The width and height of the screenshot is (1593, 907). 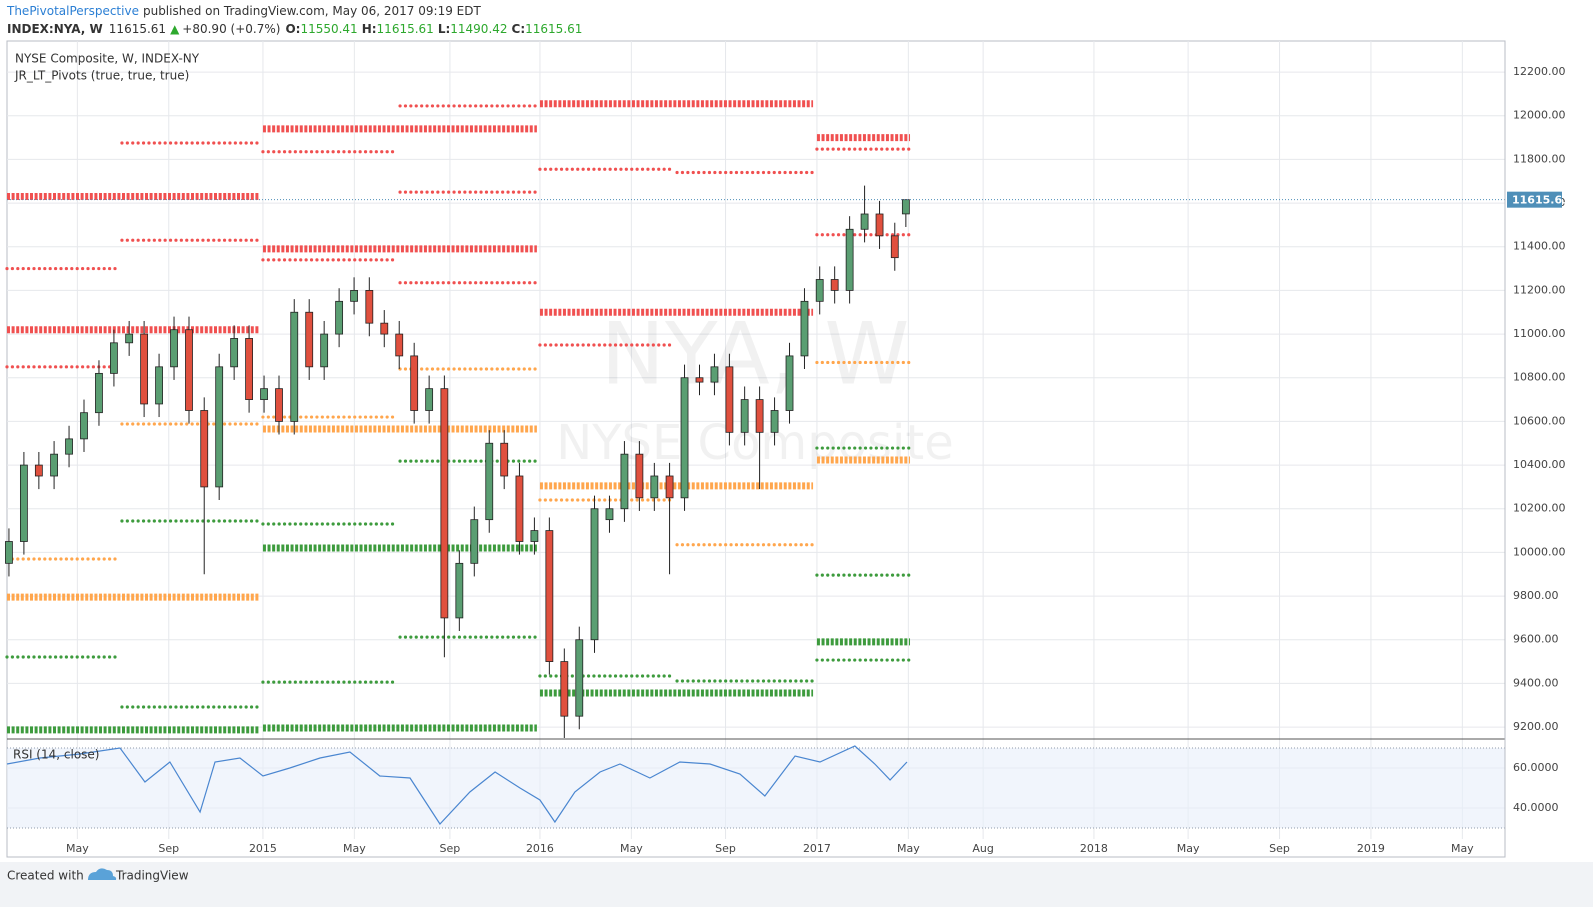 I want to click on watermark: NYA, W, so click(x=755, y=354).